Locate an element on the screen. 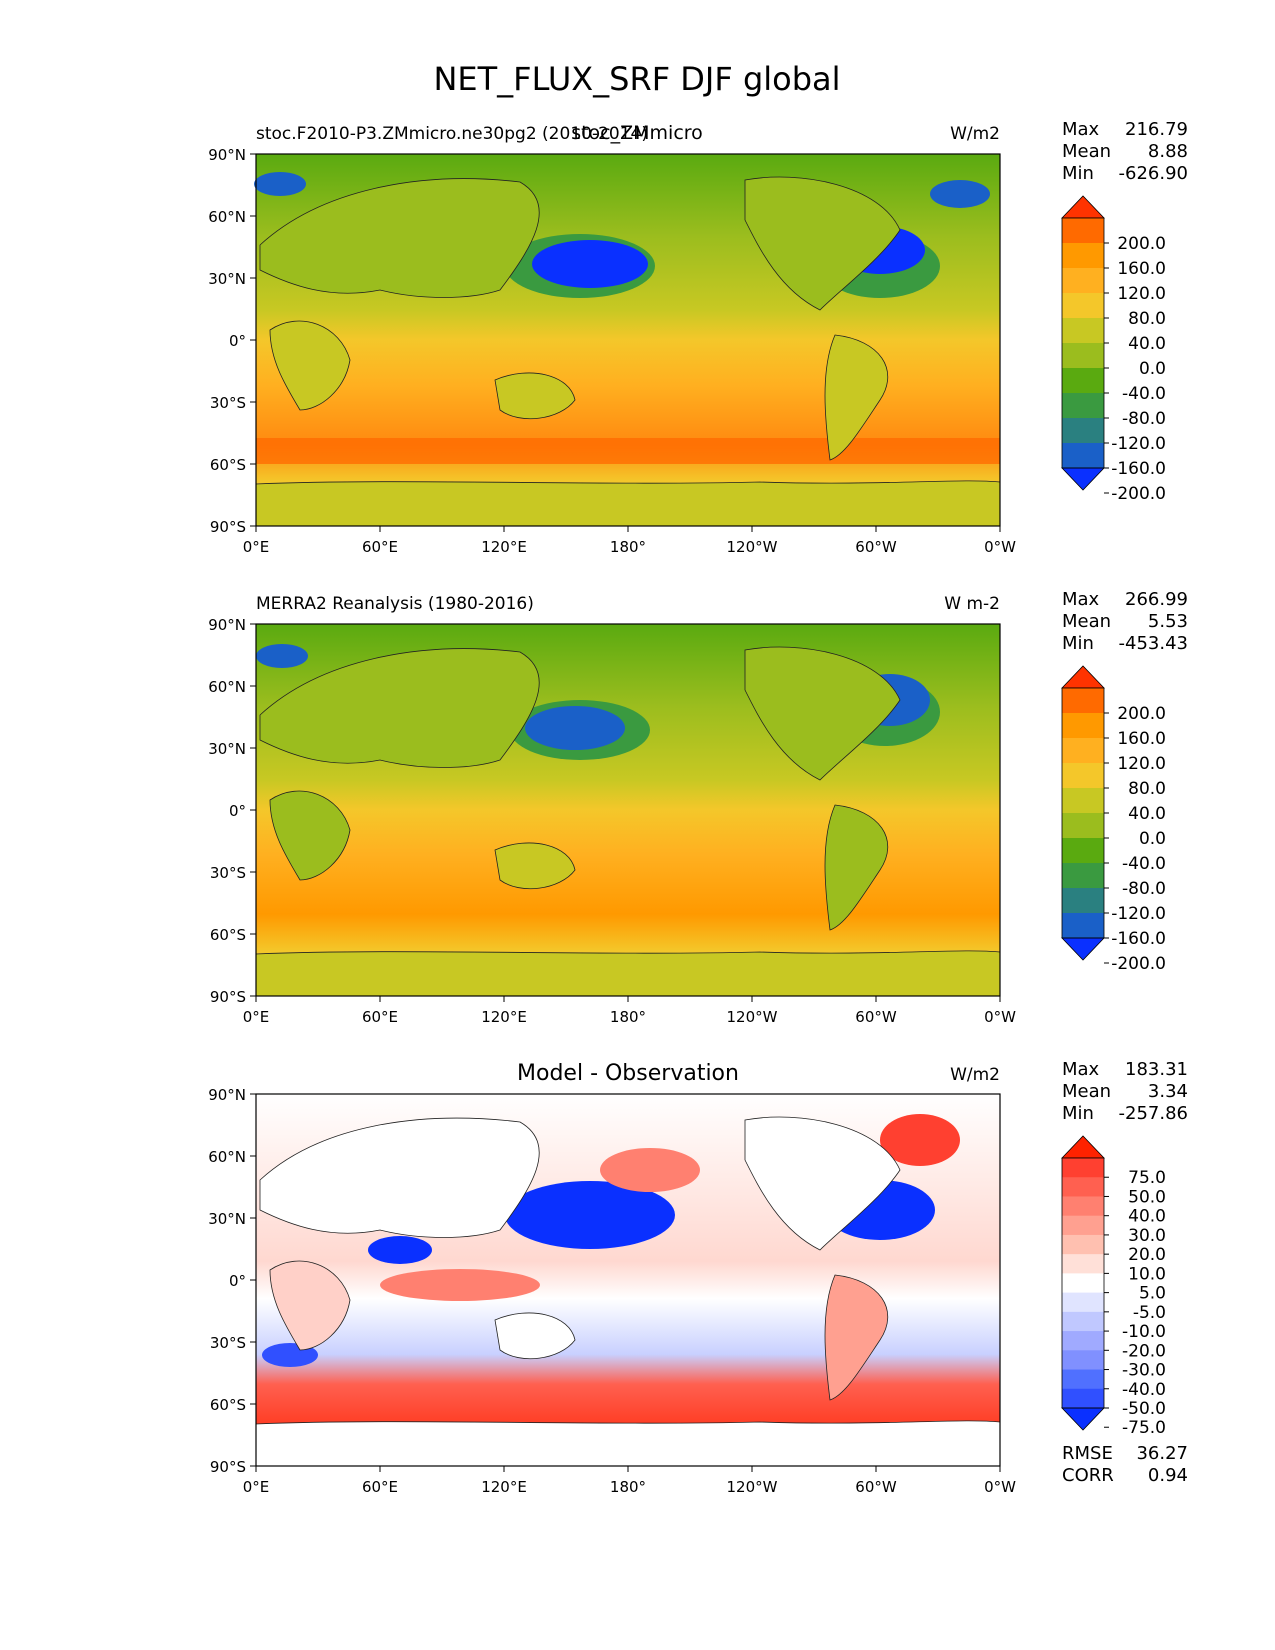 This screenshot has width=1275, height=1650. lat-tick-label: 60°N is located at coordinates (227, 217).